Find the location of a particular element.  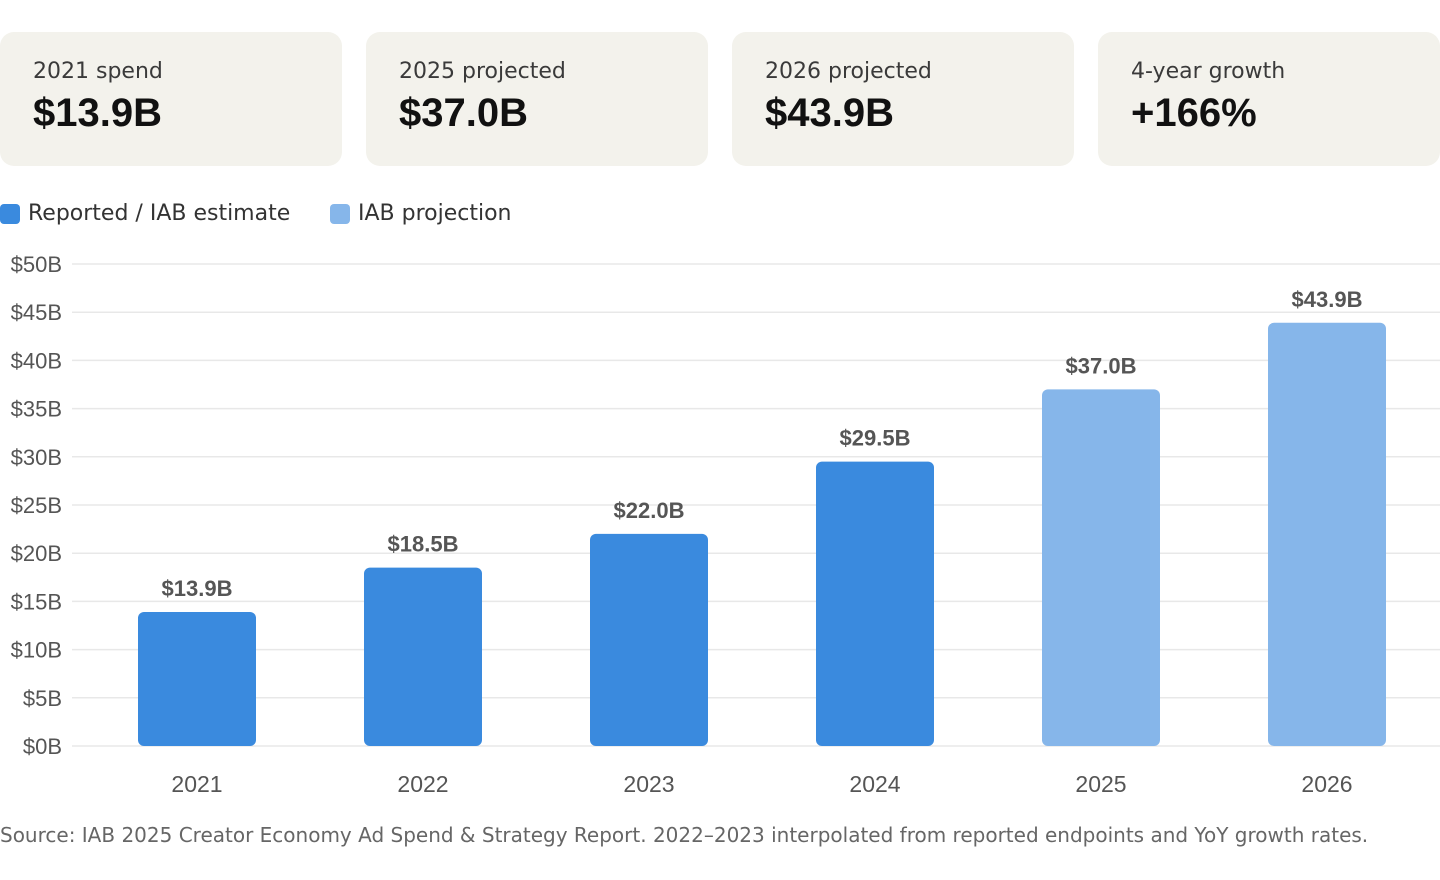

x-tick-label: 2023 is located at coordinates (648, 784).